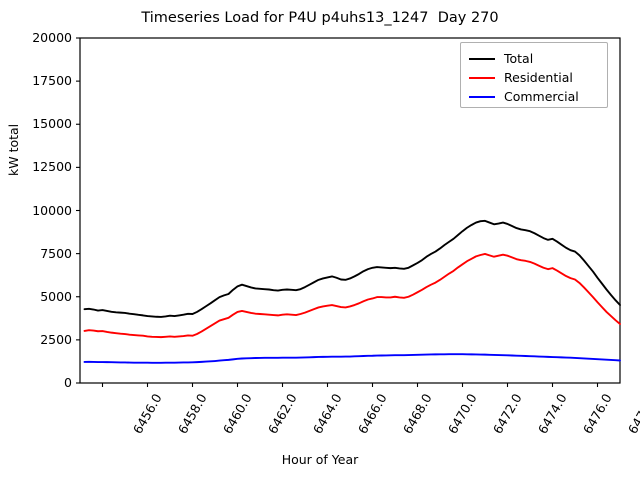 Image resolution: width=640 pixels, height=480 pixels. Describe the element at coordinates (52, 210) in the screenshot. I see `y-tick-label: 10000` at that location.